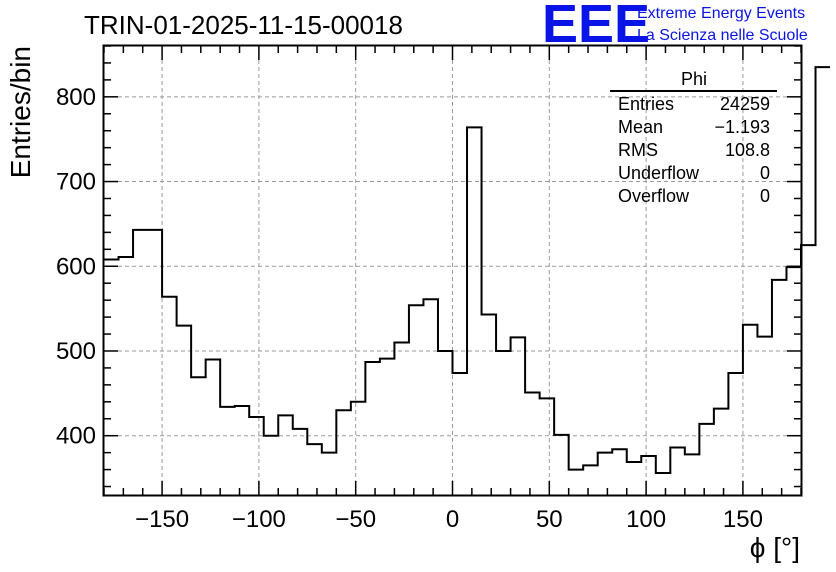 The width and height of the screenshot is (836, 572). What do you see at coordinates (76, 182) in the screenshot?
I see `y-tick-label: 700` at bounding box center [76, 182].